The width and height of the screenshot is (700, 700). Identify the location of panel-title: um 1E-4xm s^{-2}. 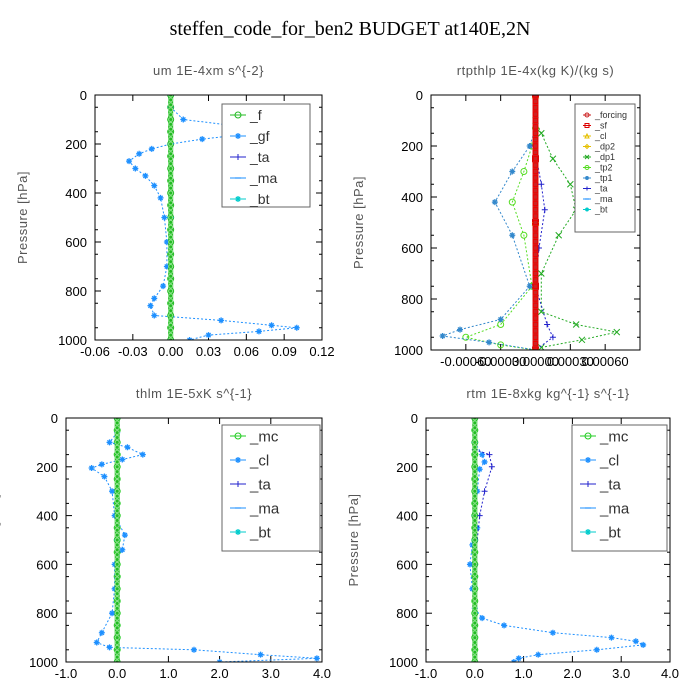
(208, 70).